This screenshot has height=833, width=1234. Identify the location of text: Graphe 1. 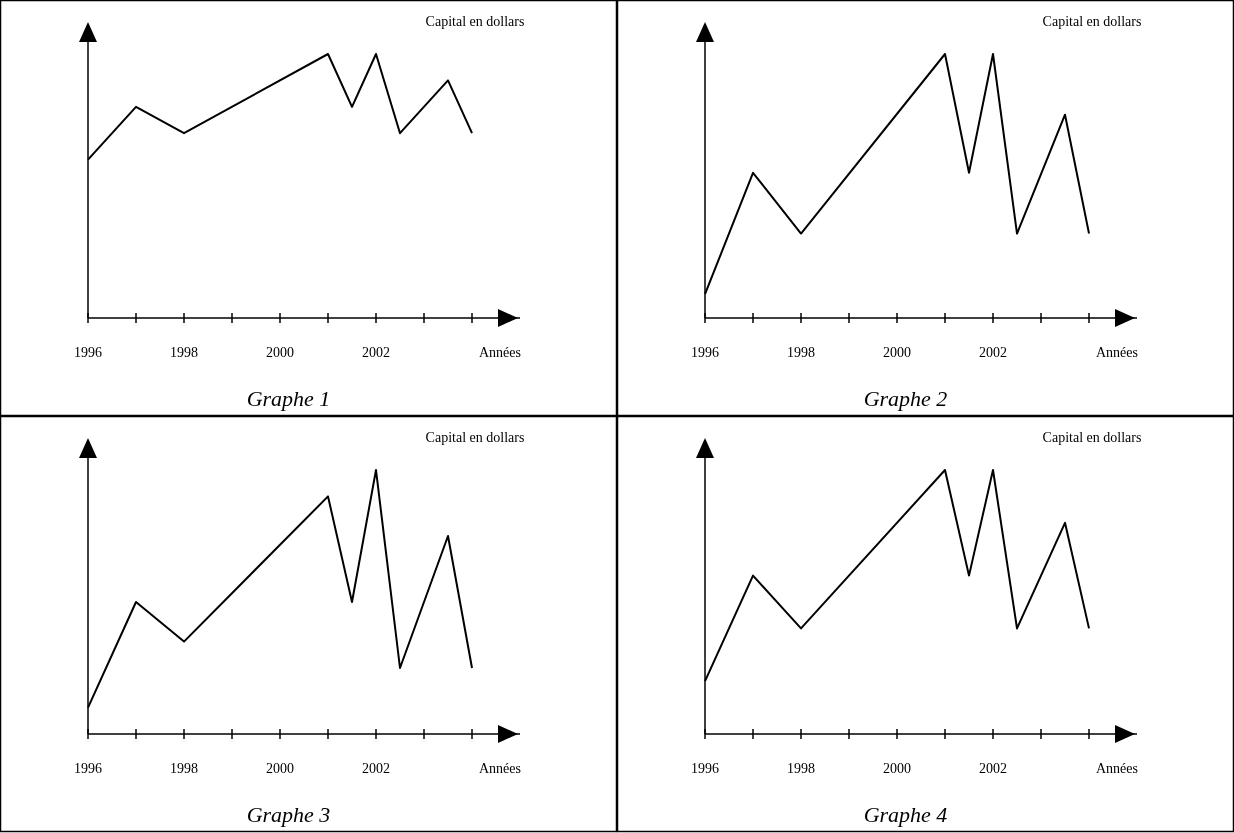
(288, 398).